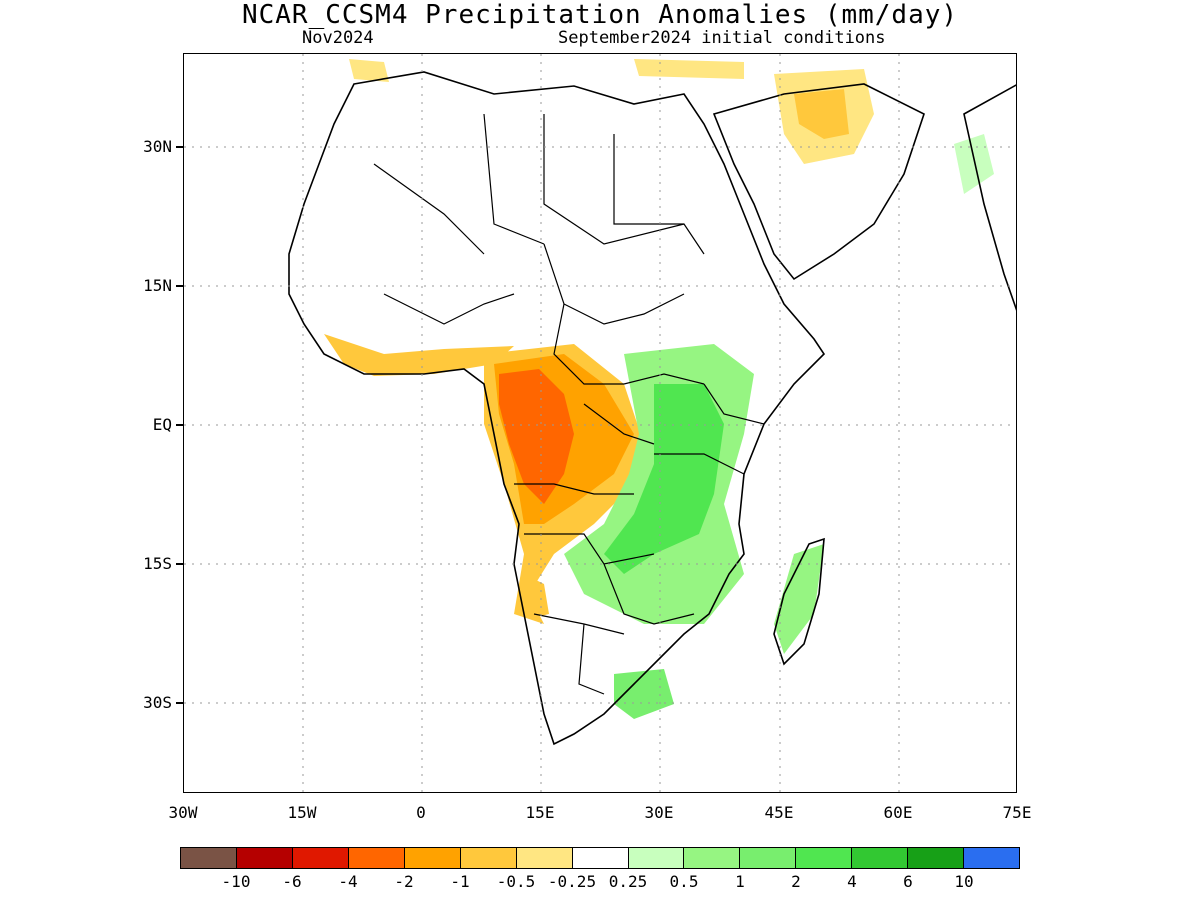  Describe the element at coordinates (799, 599) in the screenshot. I see `anomaly-madagascar-green` at that location.